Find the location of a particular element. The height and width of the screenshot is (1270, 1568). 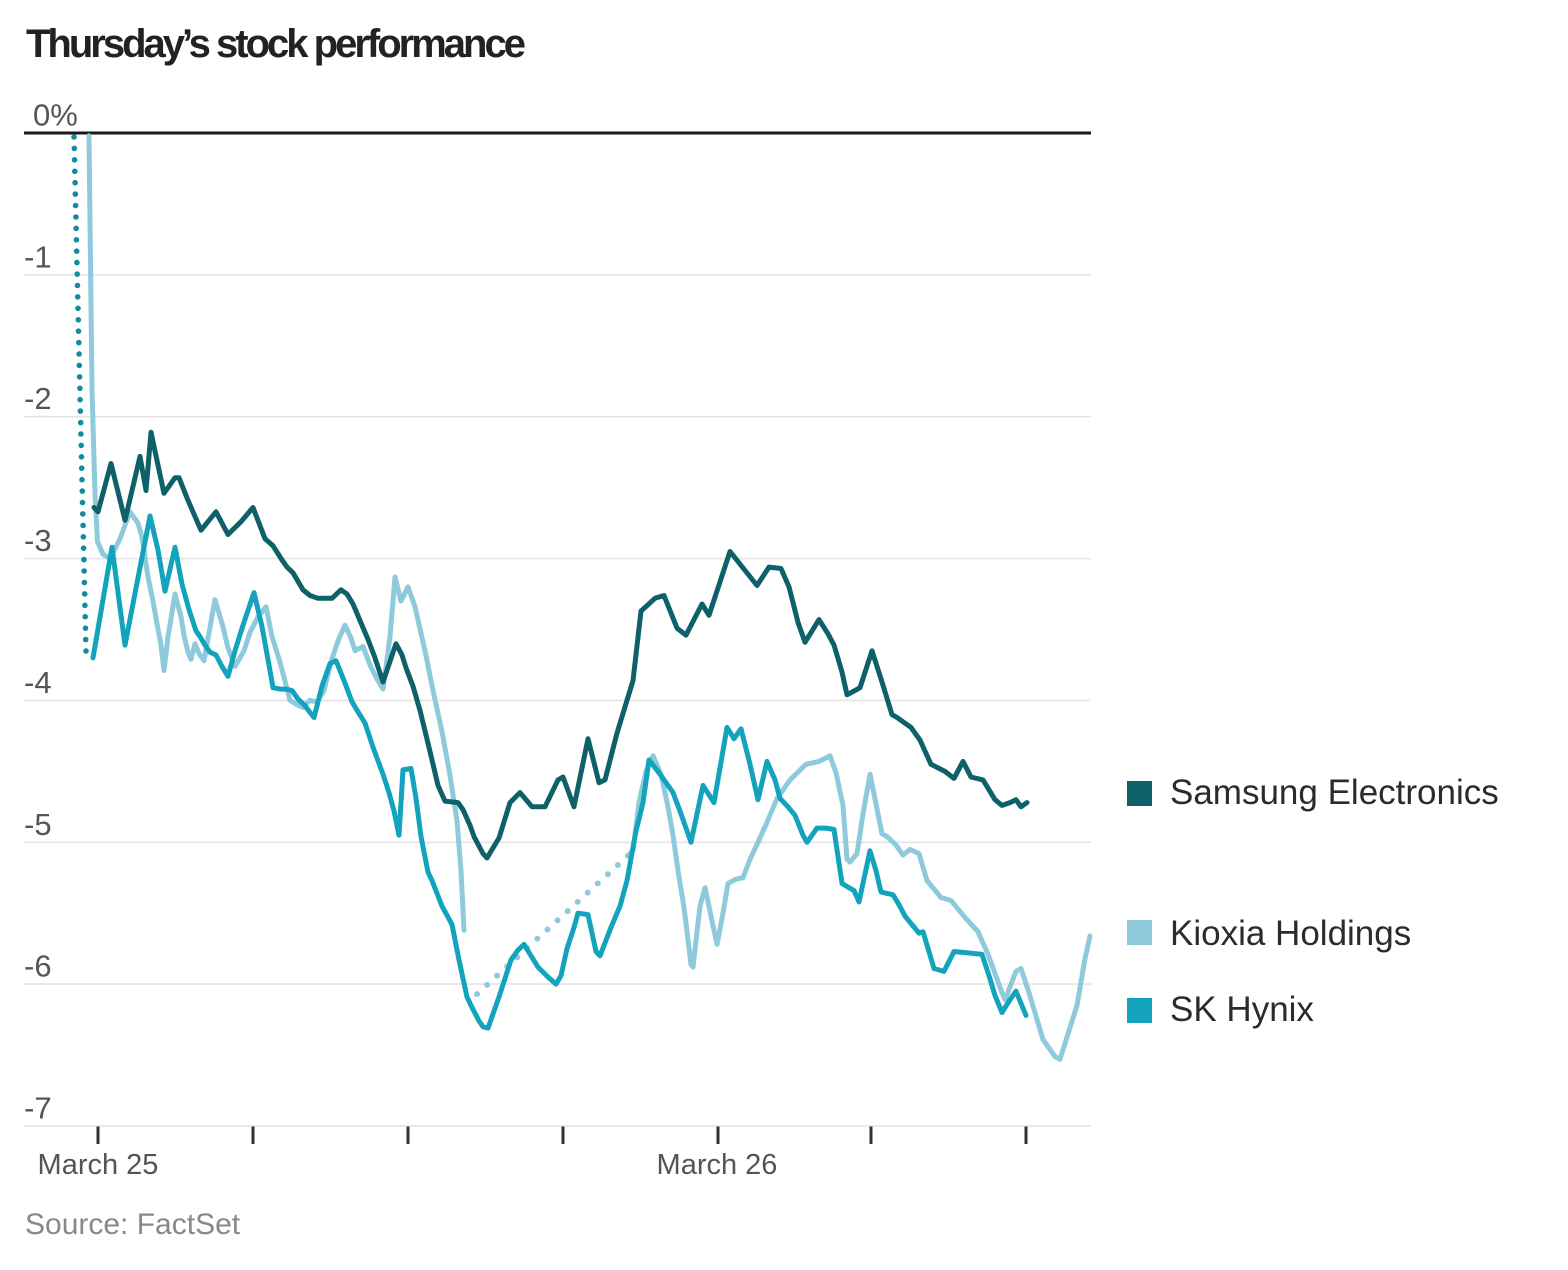

svg-text: March 25 is located at coordinates (98, 1165).